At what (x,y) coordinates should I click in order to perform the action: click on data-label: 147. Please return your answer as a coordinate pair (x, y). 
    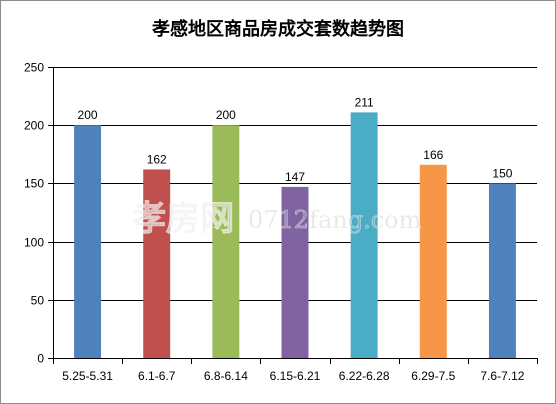
    Looking at the image, I should click on (295, 177).